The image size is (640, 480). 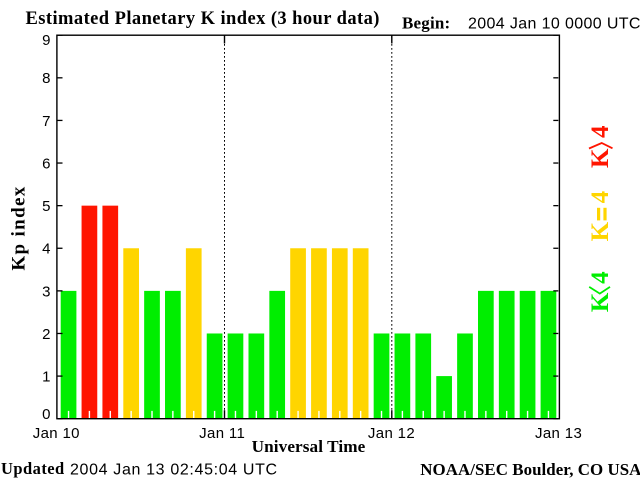 What do you see at coordinates (426, 22) in the screenshot?
I see `svg-text: Begin:` at bounding box center [426, 22].